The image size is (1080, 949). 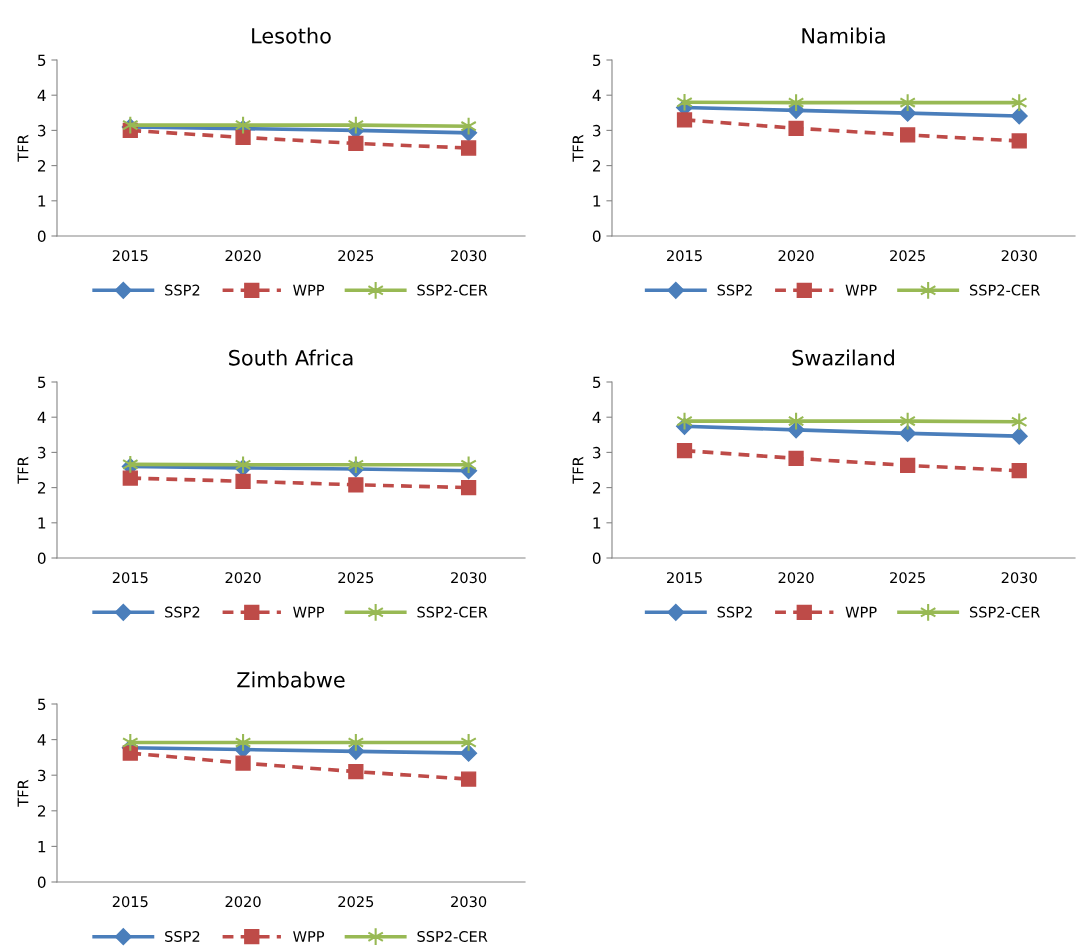 I want to click on chart-title: Namibia, so click(x=843, y=35).